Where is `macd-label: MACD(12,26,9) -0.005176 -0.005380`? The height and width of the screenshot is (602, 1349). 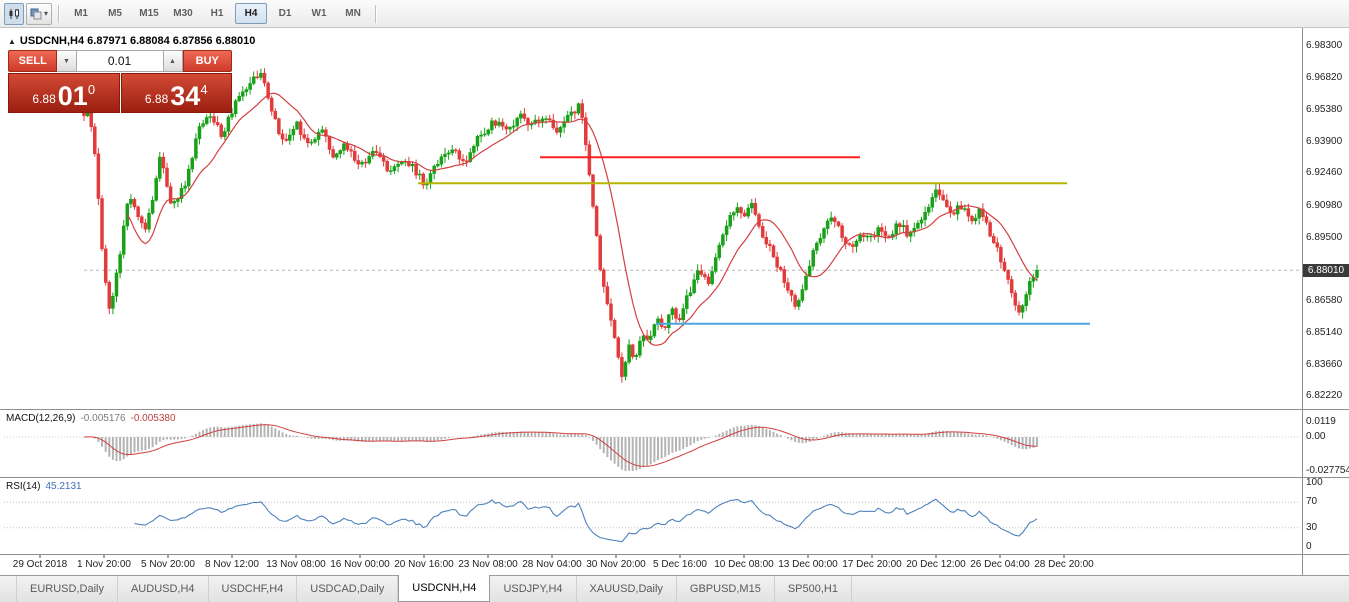
macd-label: MACD(12,26,9) -0.005176 -0.005380 is located at coordinates (91, 418).